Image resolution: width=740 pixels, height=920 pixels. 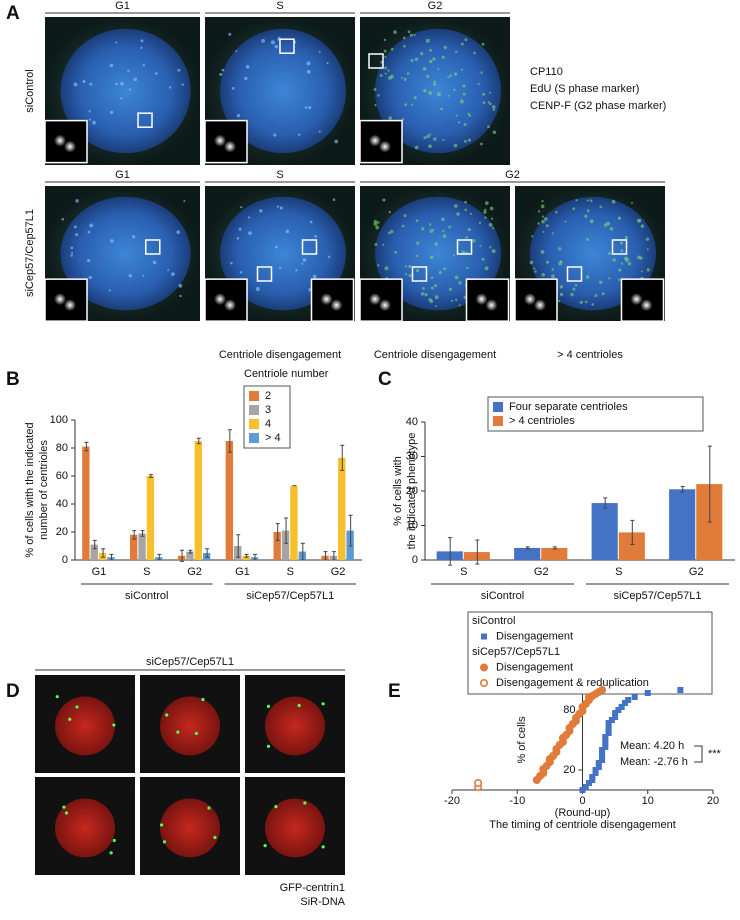 What do you see at coordinates (59, 420) in the screenshot?
I see `y-tick-label: 100` at bounding box center [59, 420].